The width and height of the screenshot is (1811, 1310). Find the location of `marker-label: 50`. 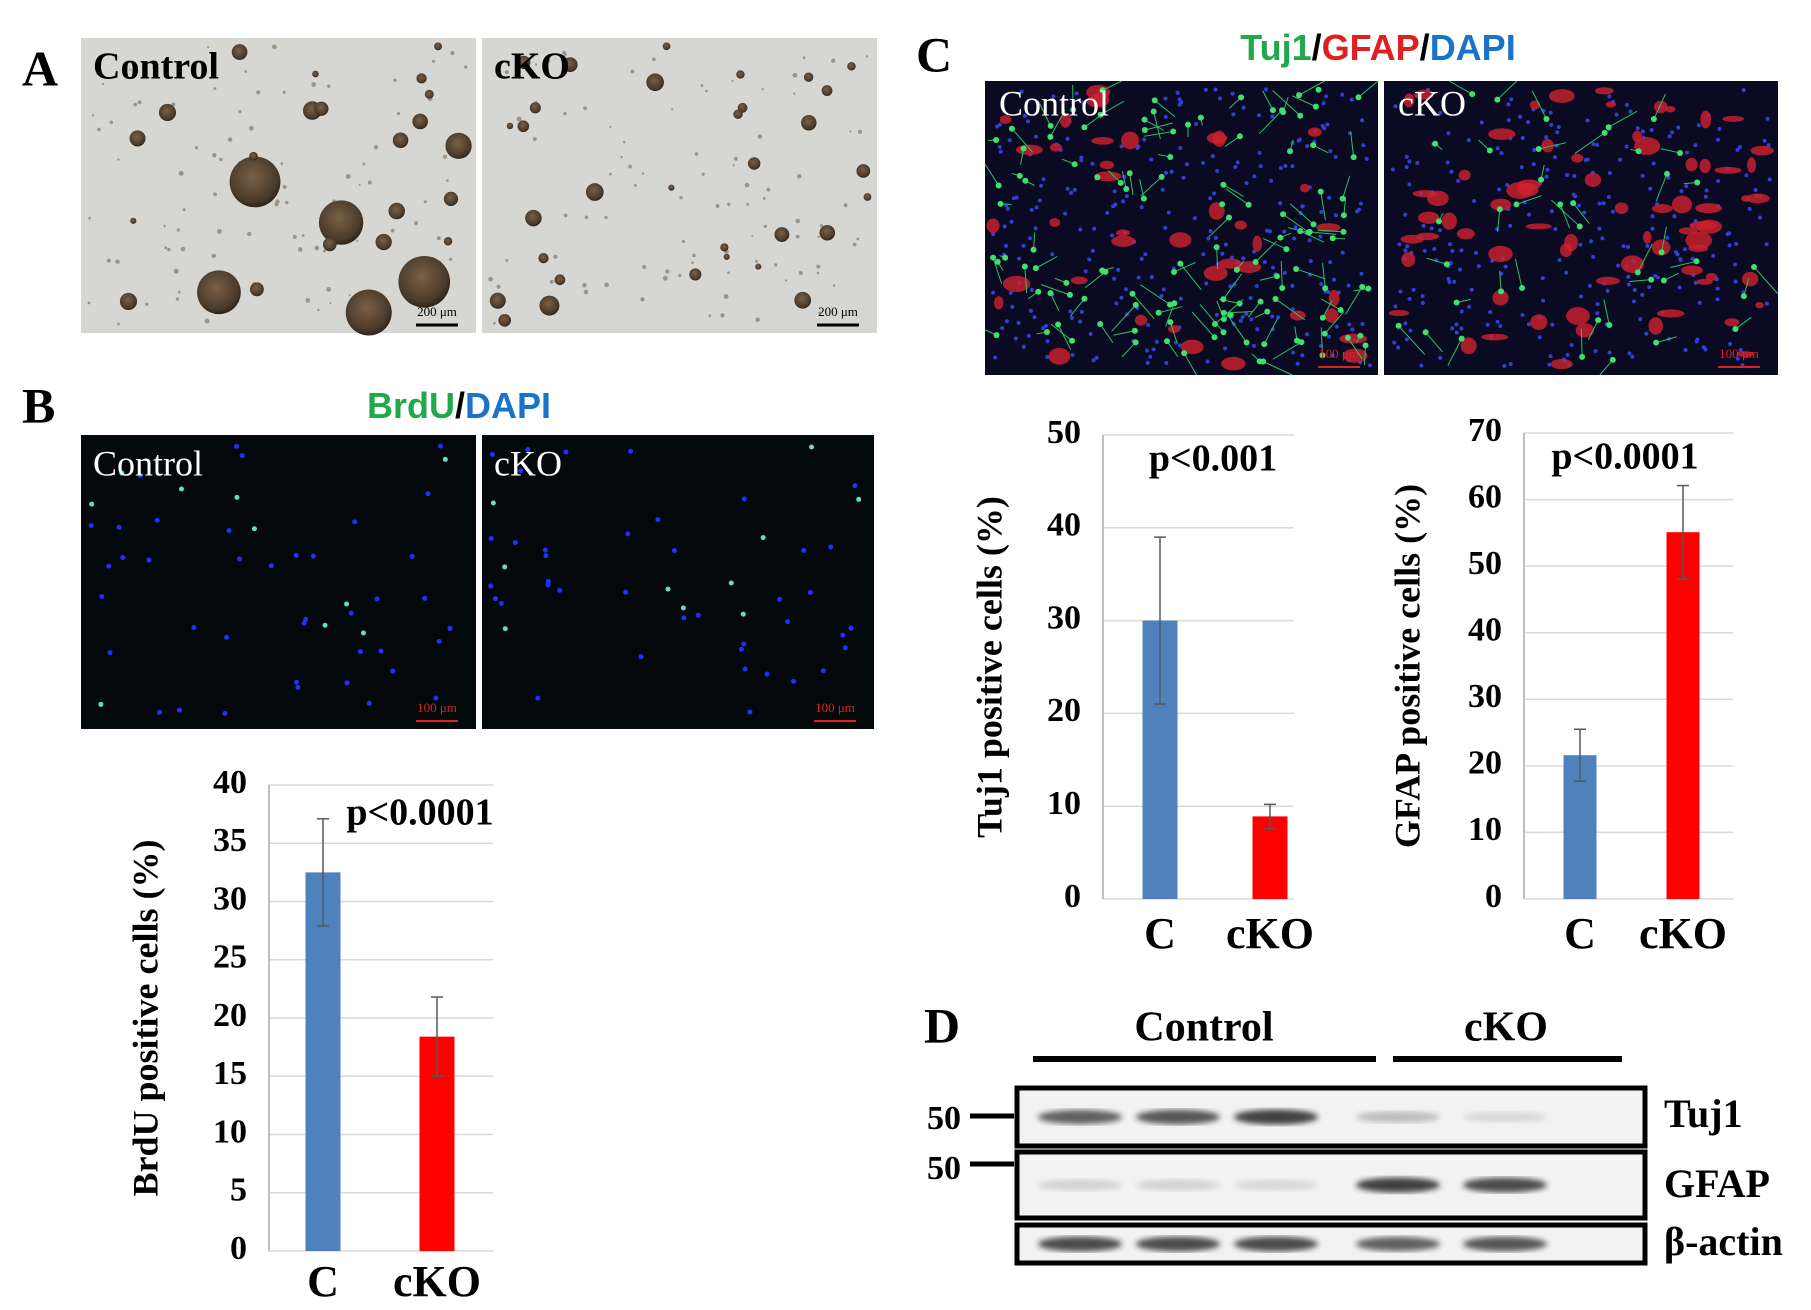

marker-label: 50 is located at coordinates (944, 1168).